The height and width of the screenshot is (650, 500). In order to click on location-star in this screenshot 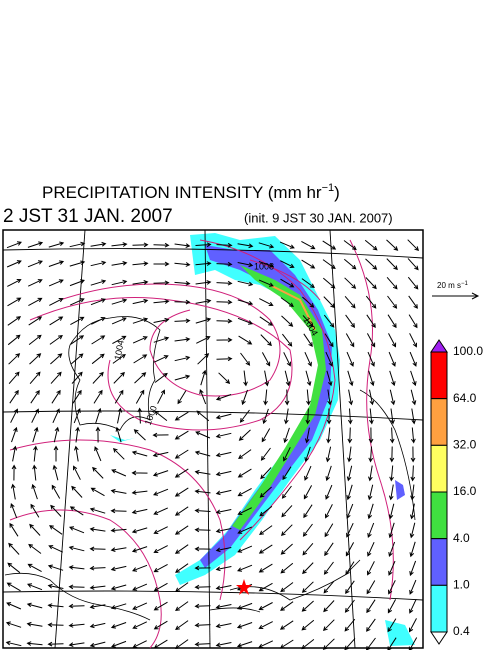, I will do `click(244, 587)`.